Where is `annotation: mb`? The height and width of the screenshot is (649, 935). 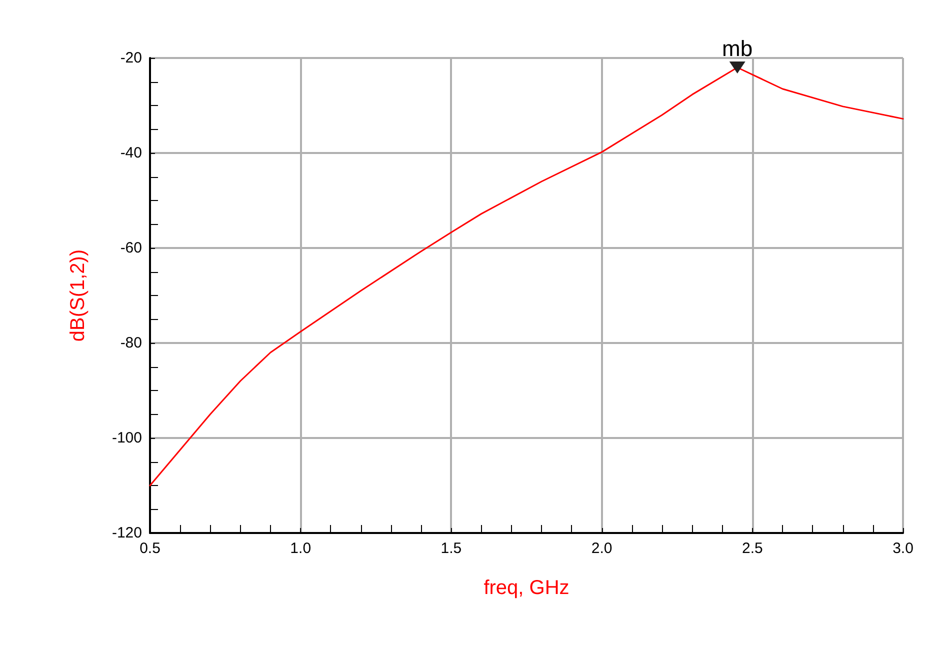
annotation: mb is located at coordinates (737, 48).